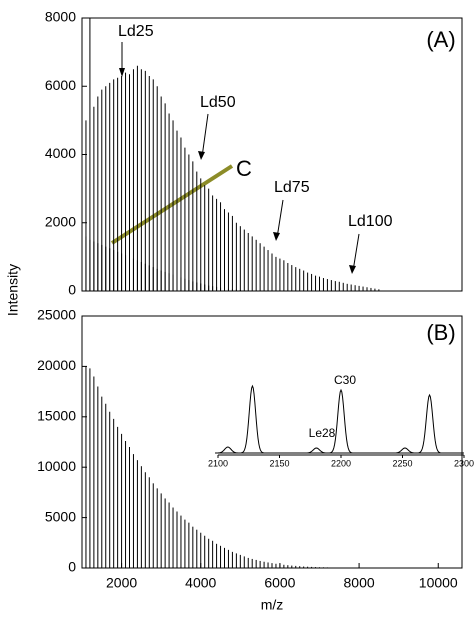 The image size is (476, 622). Describe the element at coordinates (359, 583) in the screenshot. I see `x-tick-label: 8000` at that location.